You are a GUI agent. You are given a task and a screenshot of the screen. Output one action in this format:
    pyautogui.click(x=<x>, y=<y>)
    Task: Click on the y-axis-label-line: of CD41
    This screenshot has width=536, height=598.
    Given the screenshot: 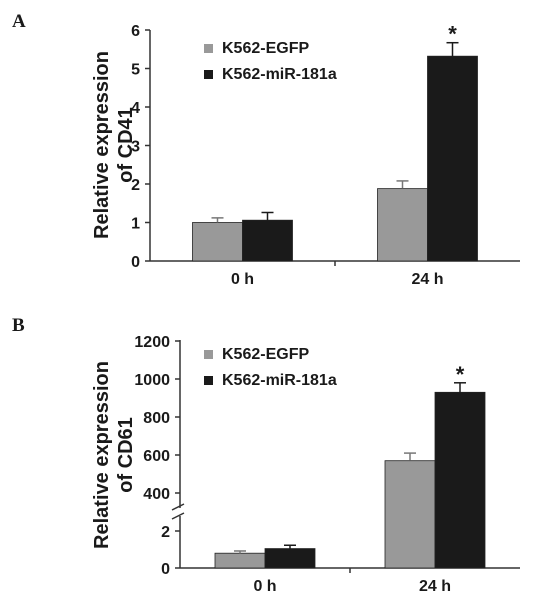 What is the action you would take?
    pyautogui.click(x=126, y=145)
    